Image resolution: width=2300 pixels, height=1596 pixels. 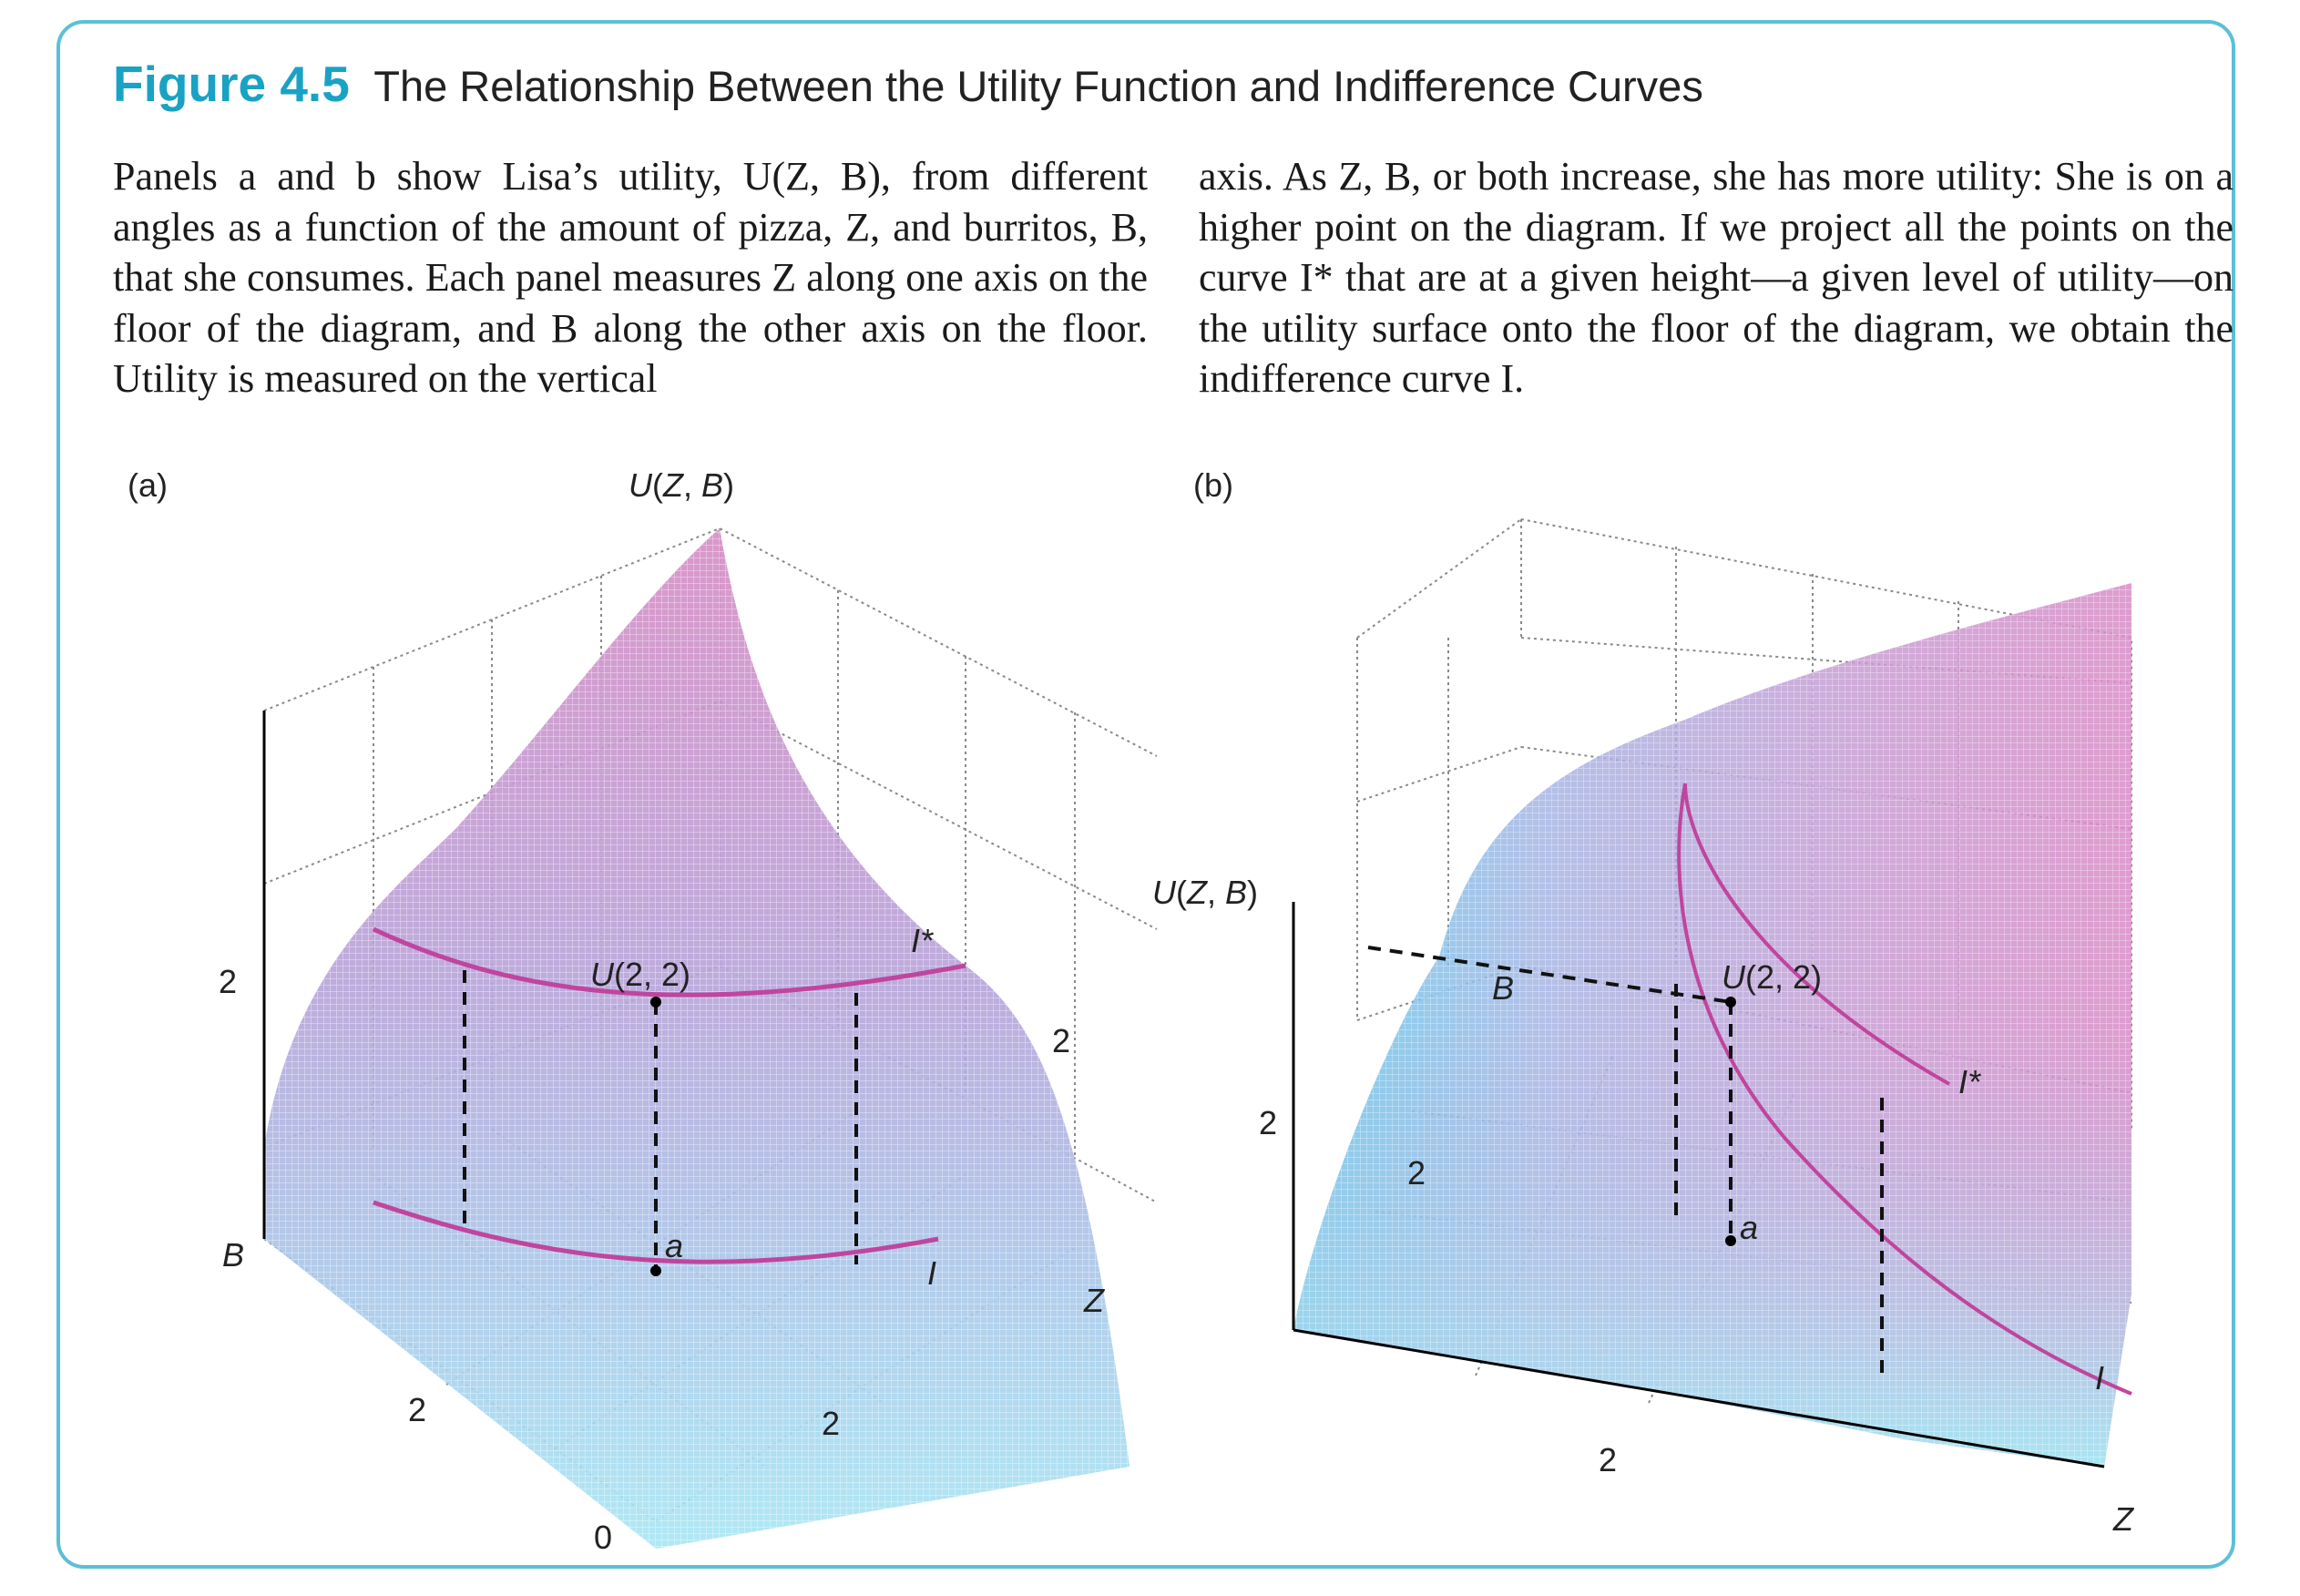 I want to click on tick-right: 2, so click(x=1061, y=1040).